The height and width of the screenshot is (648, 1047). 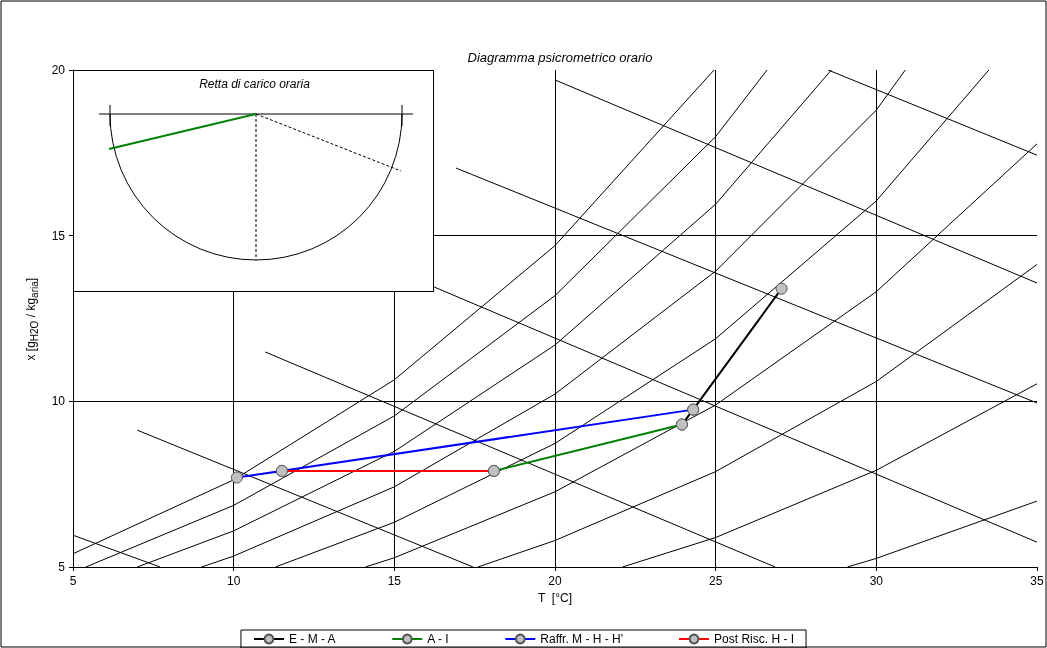 What do you see at coordinates (560, 57) in the screenshot?
I see `chart-title: Diagramma psicrometrico orario` at bounding box center [560, 57].